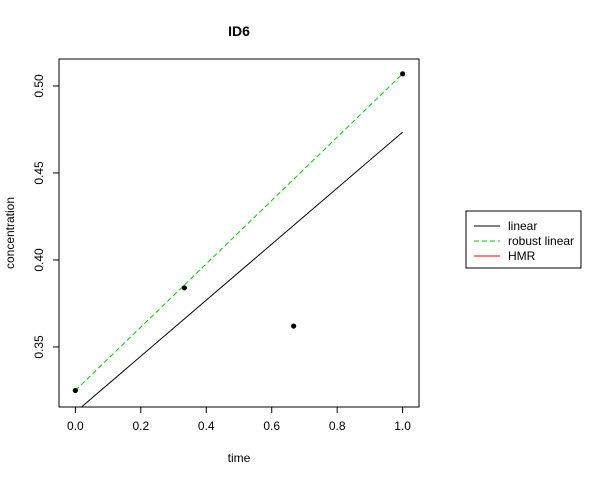  I want to click on x-axis: 0.0 0.2 0.4 0.6 0.8 1.0, so click(239, 419).